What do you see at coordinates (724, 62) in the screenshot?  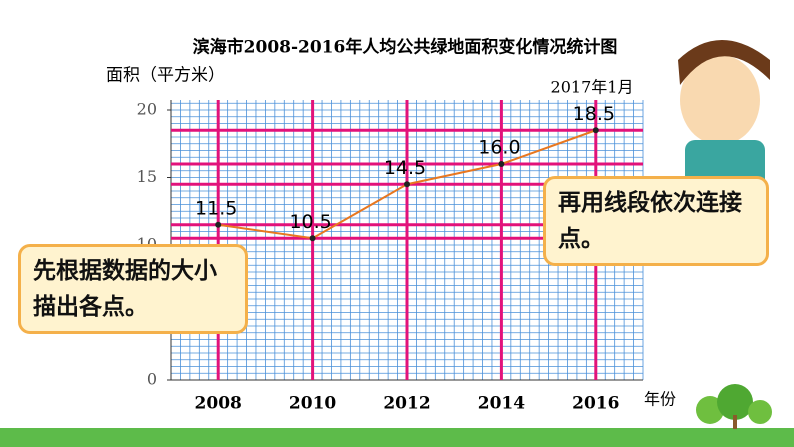 I see `girl-hair` at bounding box center [724, 62].